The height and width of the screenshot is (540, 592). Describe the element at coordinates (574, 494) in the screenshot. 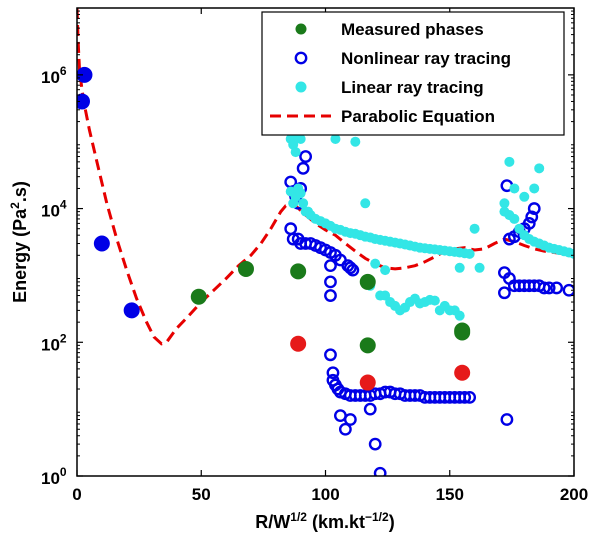

I see `x-tick-label: 200` at that location.